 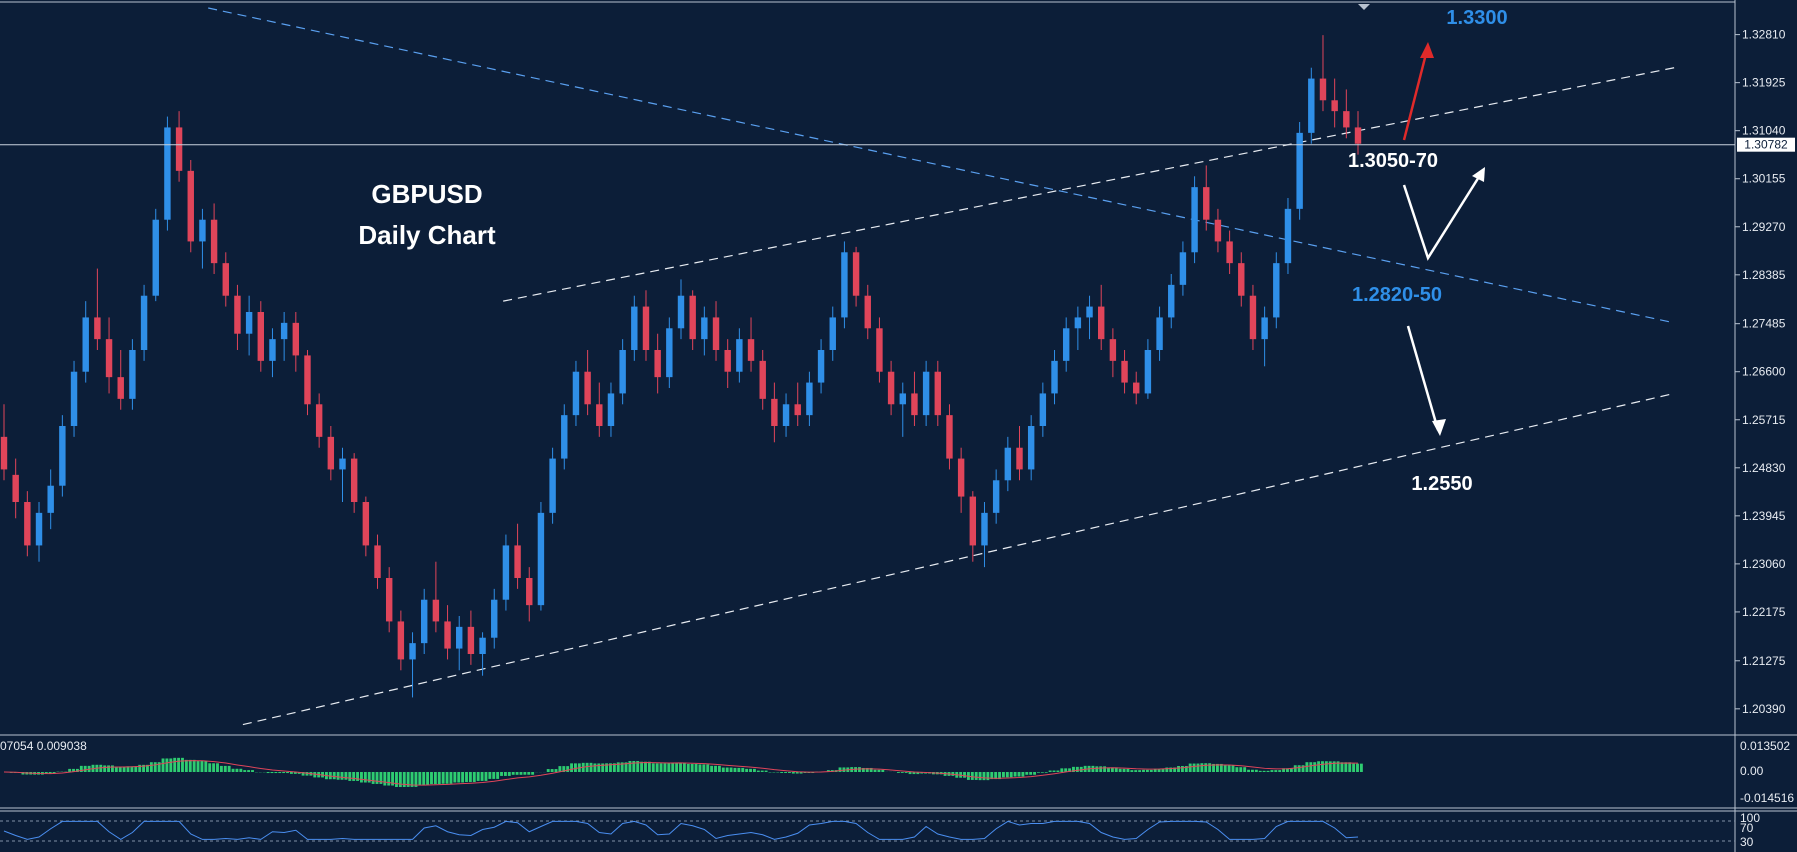 I want to click on macd-tick-zero: 0.00, so click(x=1752, y=771).